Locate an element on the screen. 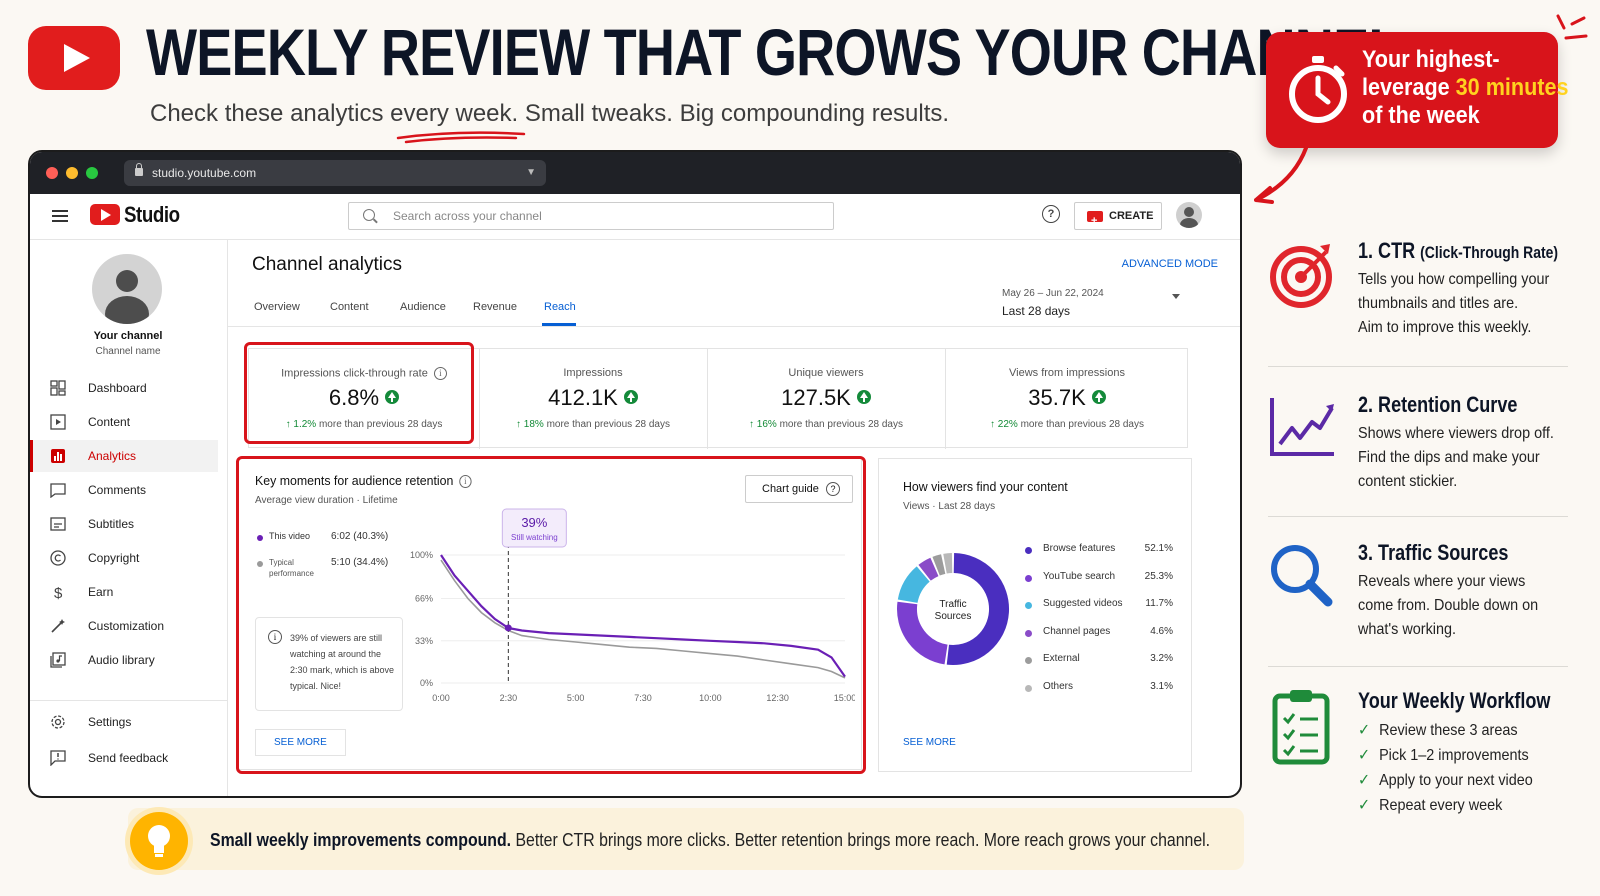  tab-audience: Audience is located at coordinates (423, 307).